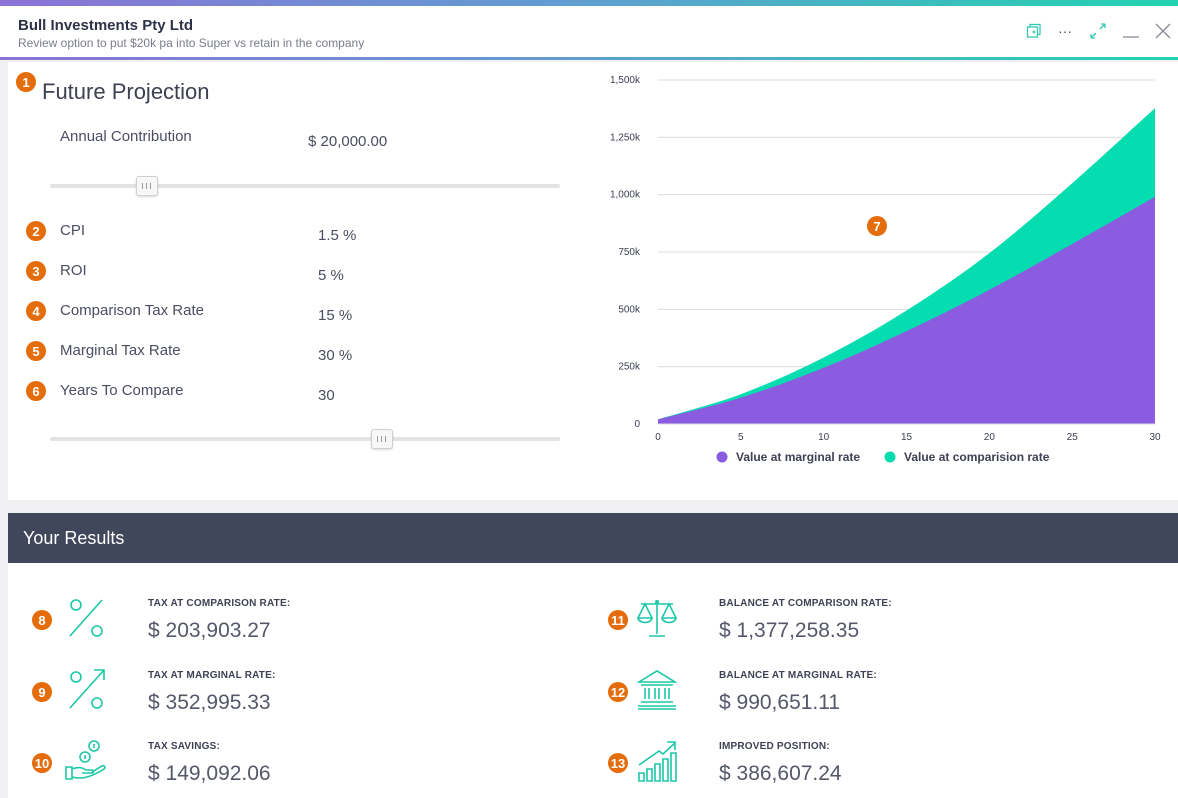 Image resolution: width=1178 pixels, height=798 pixels. I want to click on area-series-marginal, so click(906, 310).